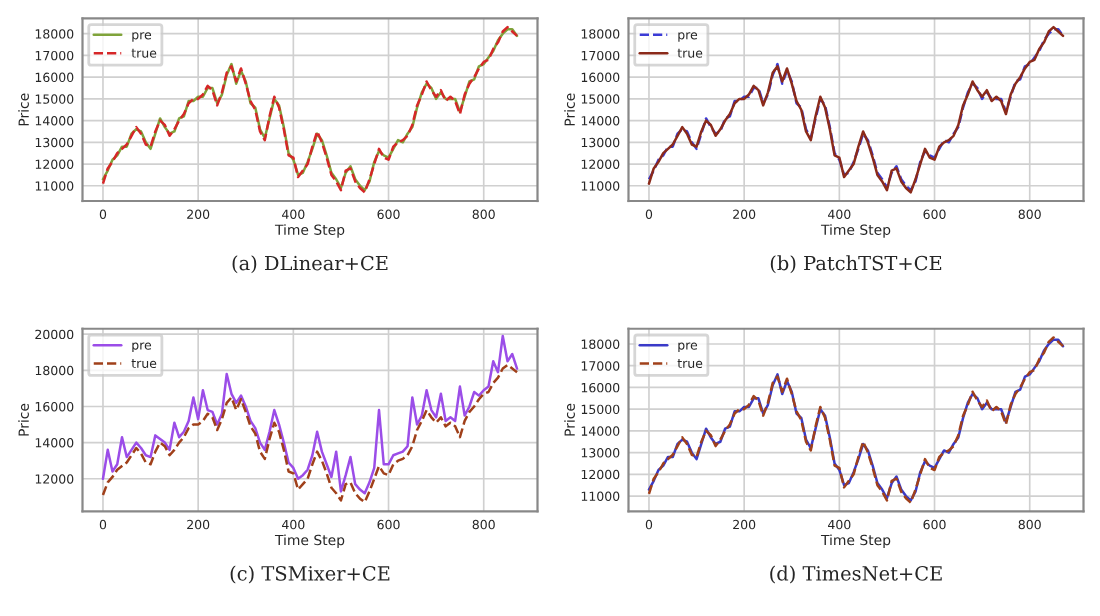 The image size is (1100, 616). Describe the element at coordinates (856, 574) in the screenshot. I see `text: (d) TimesNet+CE` at that location.